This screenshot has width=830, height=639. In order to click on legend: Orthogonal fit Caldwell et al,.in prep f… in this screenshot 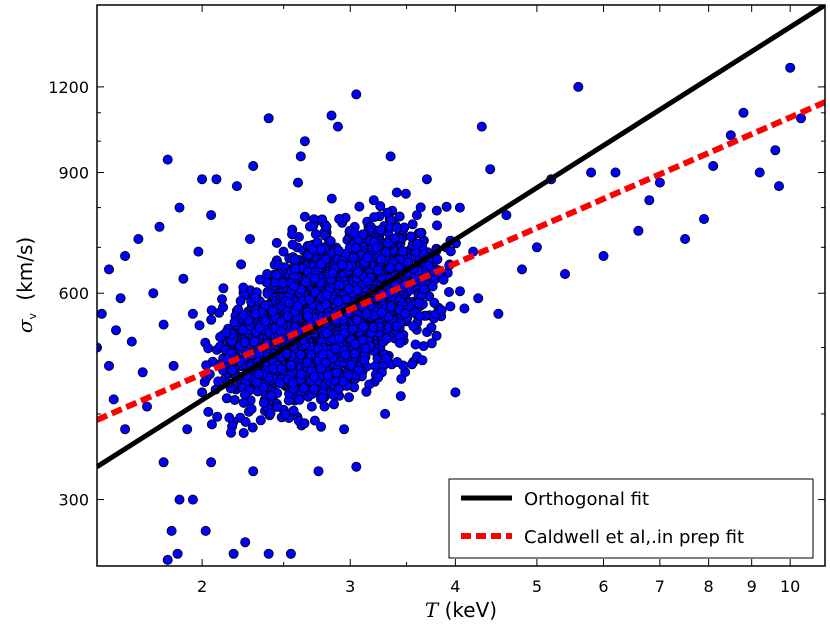, I will do `click(631, 518)`.